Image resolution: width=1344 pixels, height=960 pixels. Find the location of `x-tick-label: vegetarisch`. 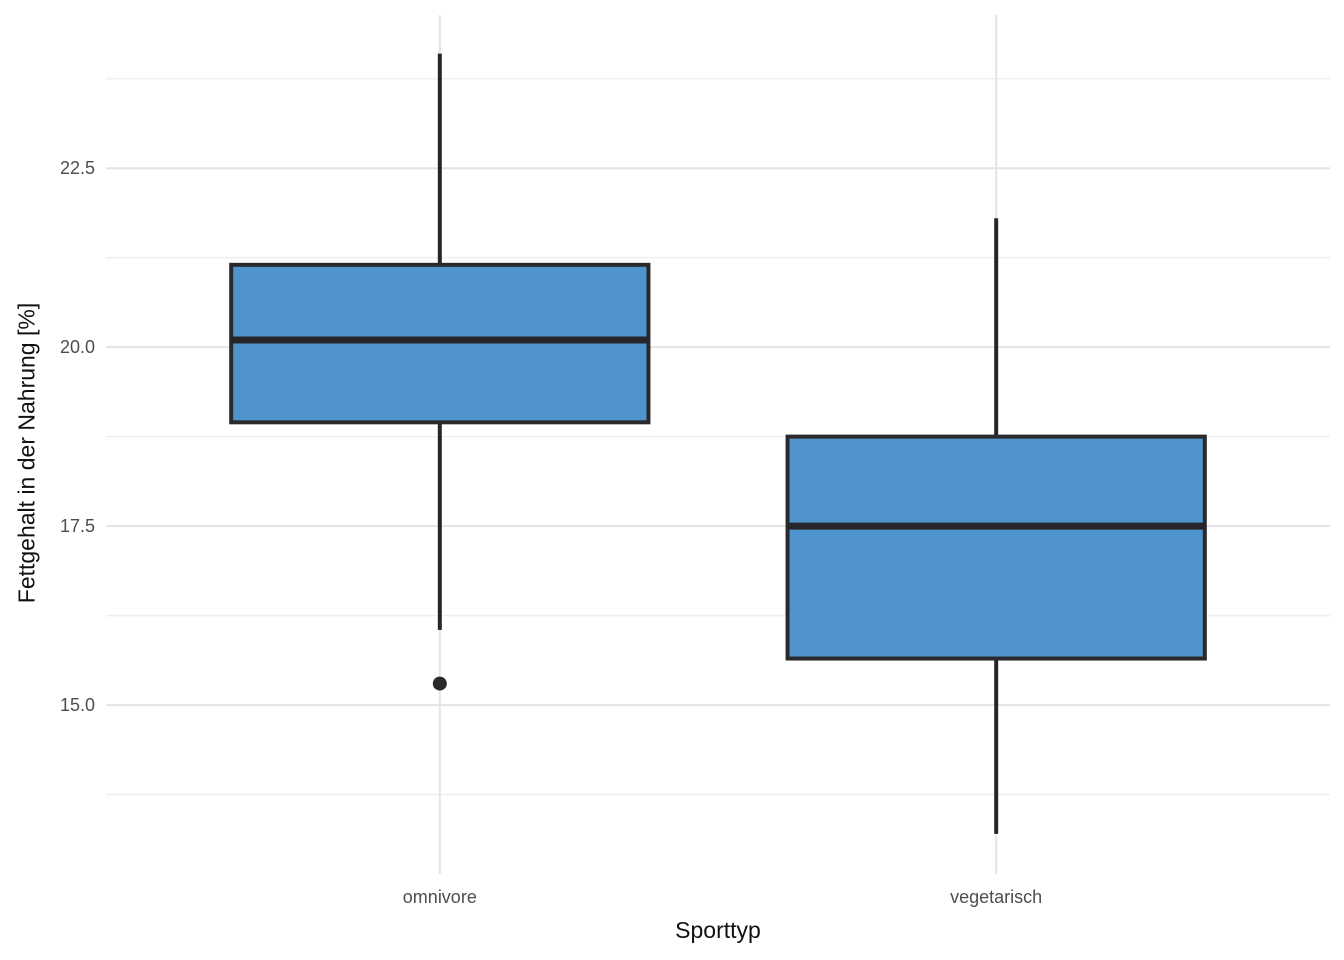

x-tick-label: vegetarisch is located at coordinates (996, 897).